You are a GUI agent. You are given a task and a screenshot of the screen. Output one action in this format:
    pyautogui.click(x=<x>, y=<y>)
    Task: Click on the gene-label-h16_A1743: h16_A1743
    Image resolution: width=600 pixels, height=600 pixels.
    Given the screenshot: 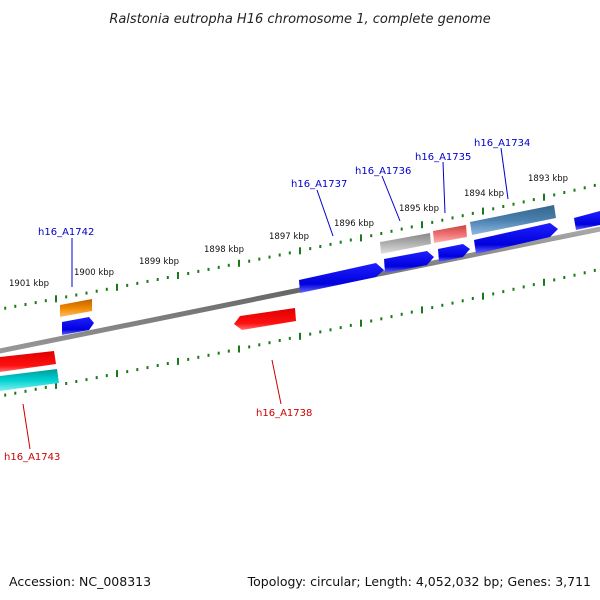 What is the action you would take?
    pyautogui.click(x=32, y=457)
    